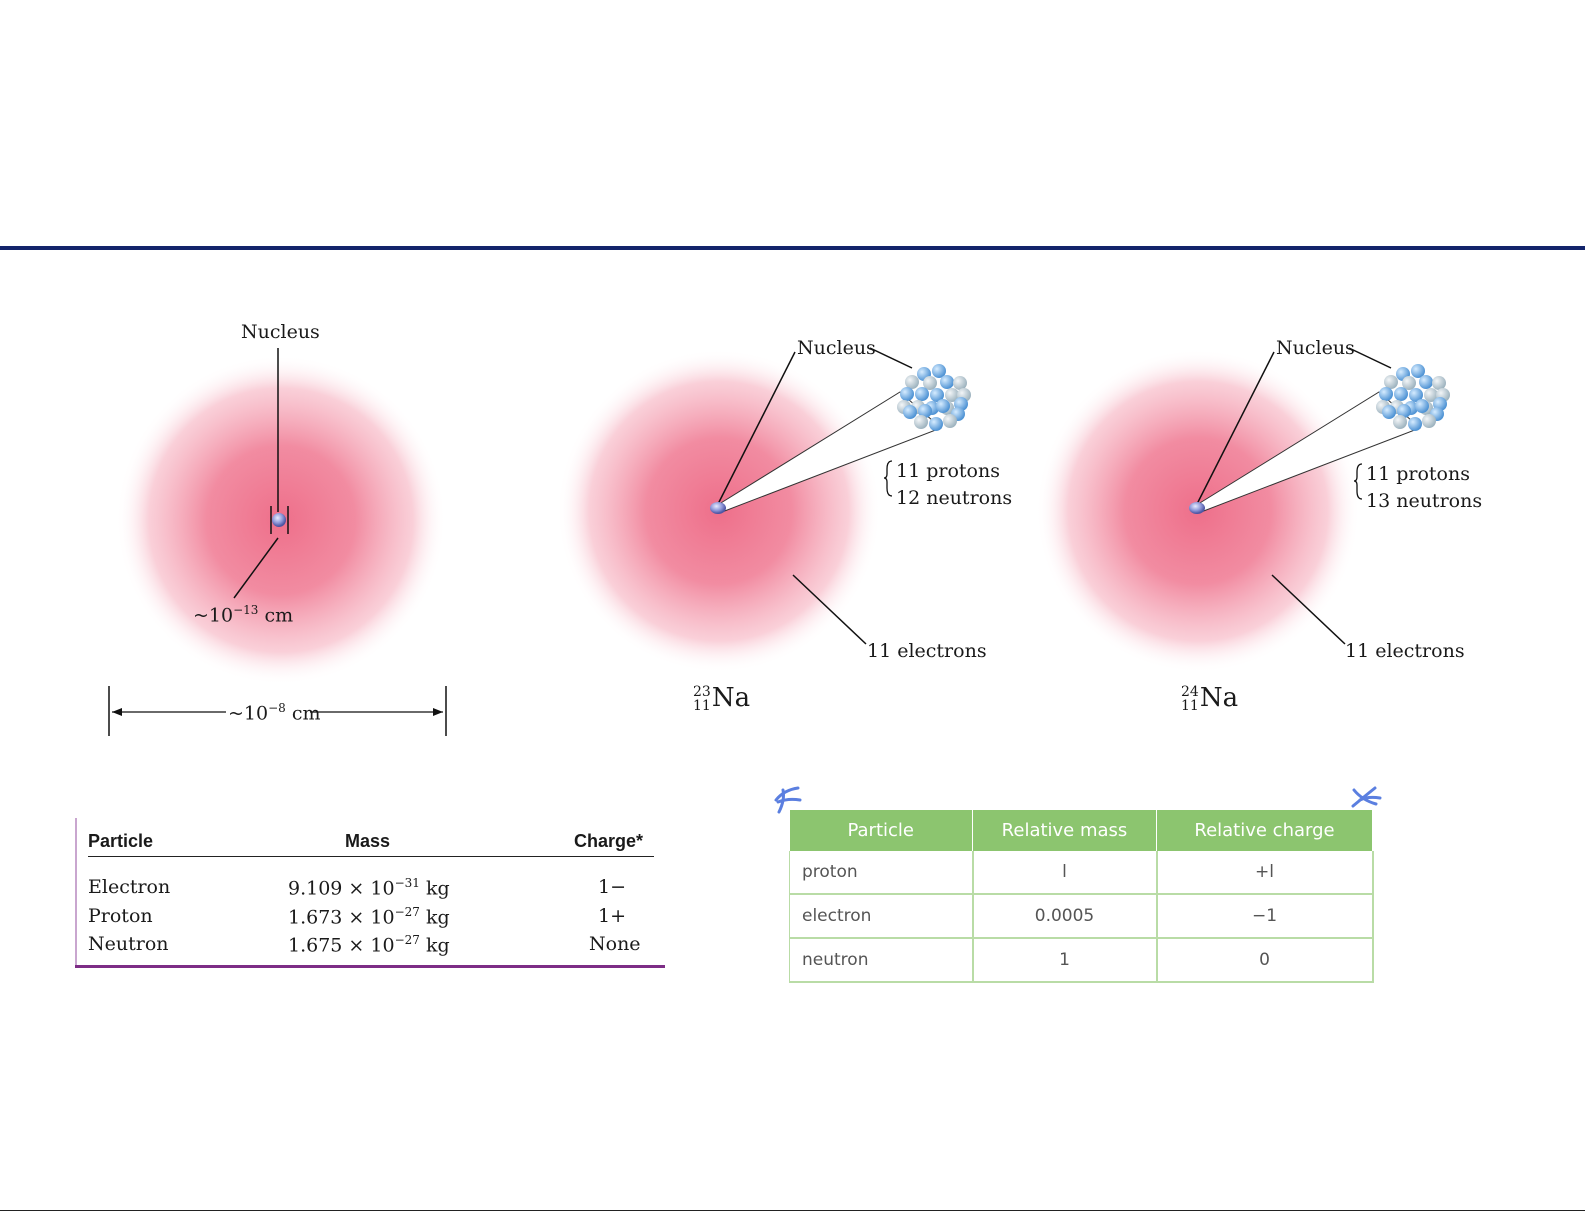 The image size is (1585, 1225). What do you see at coordinates (612, 916) in the screenshot?
I see `table1-row-proton-charge: 1+` at bounding box center [612, 916].